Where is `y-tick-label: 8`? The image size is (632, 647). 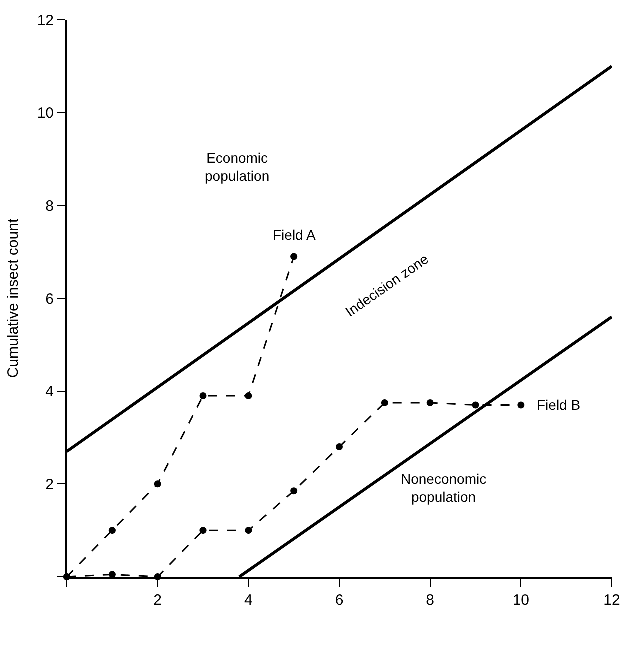 y-tick-label: 8 is located at coordinates (50, 206).